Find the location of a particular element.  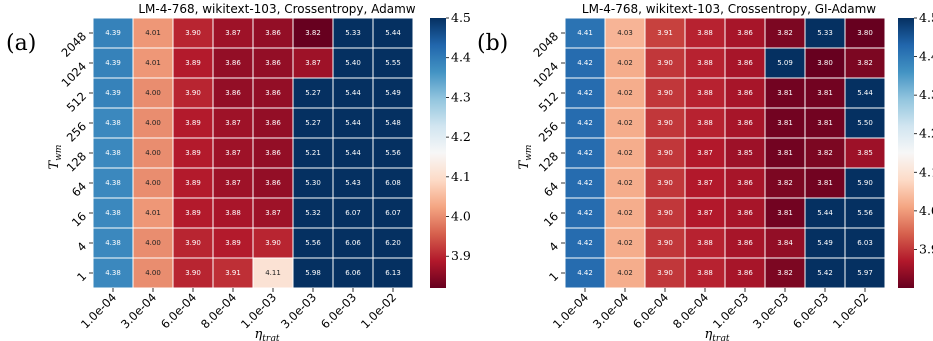

cell-value-label: 4.02 is located at coordinates (625, 183).